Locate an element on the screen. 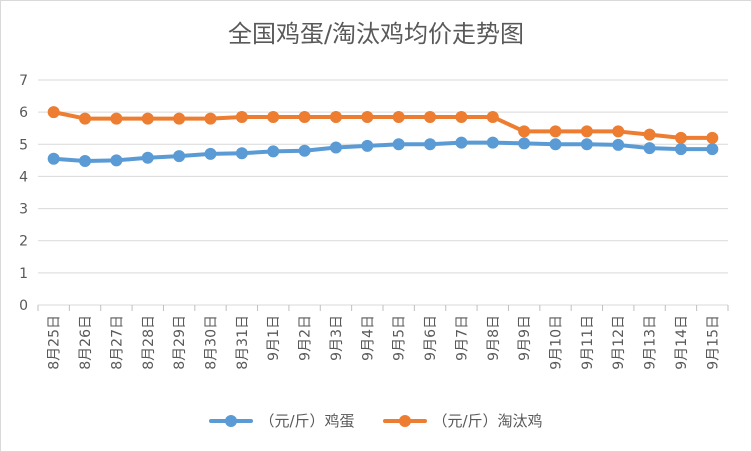 The height and width of the screenshot is (452, 752). legend-label: （元/斤）淘汰鸡 is located at coordinates (487, 421).